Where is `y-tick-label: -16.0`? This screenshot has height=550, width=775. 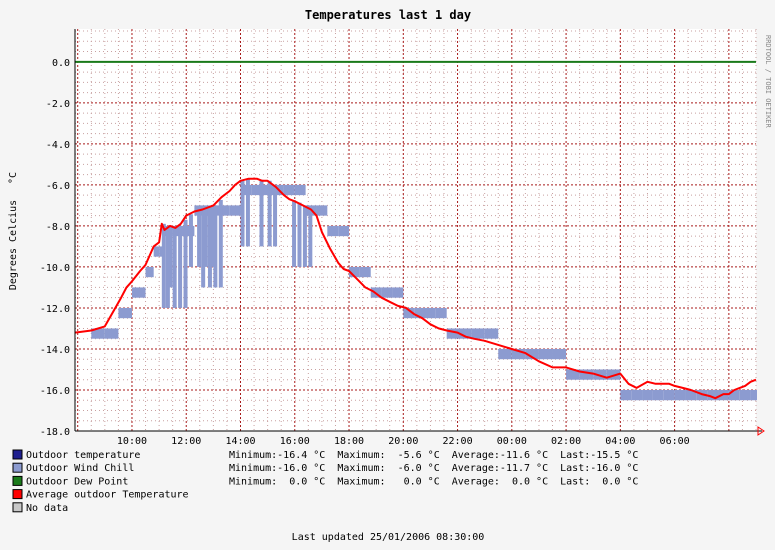
y-tick-label: -16.0 is located at coordinates (55, 391).